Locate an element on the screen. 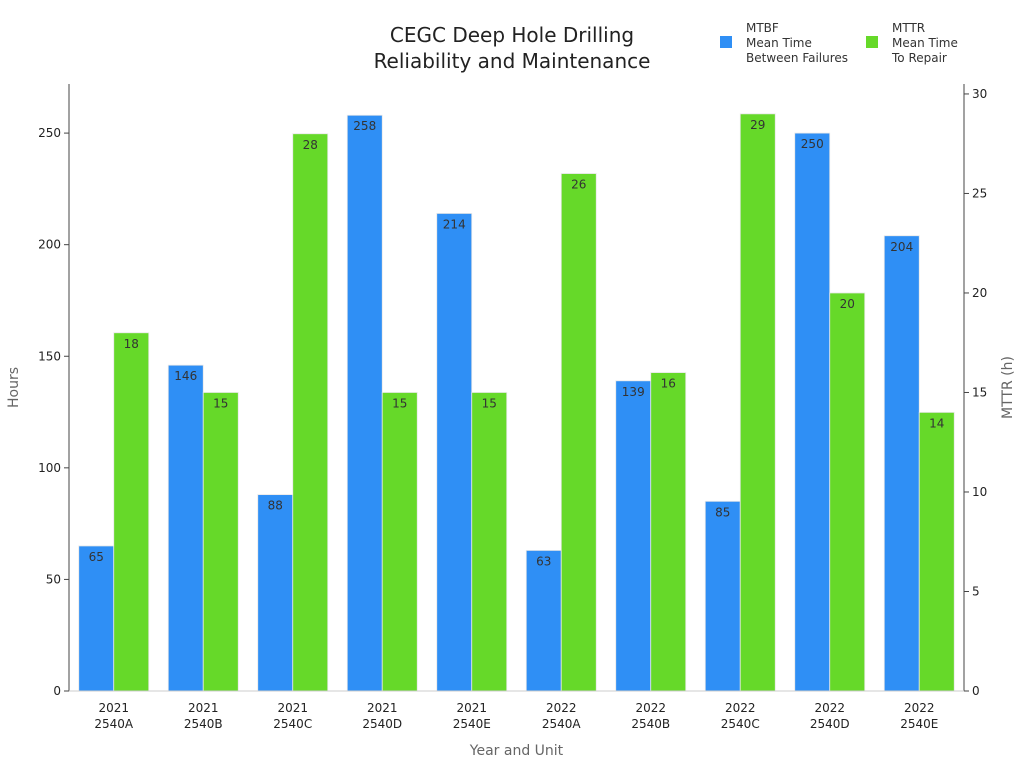  chart-title-line-1: CEGC Deep Hole Drilling is located at coordinates (512, 35).